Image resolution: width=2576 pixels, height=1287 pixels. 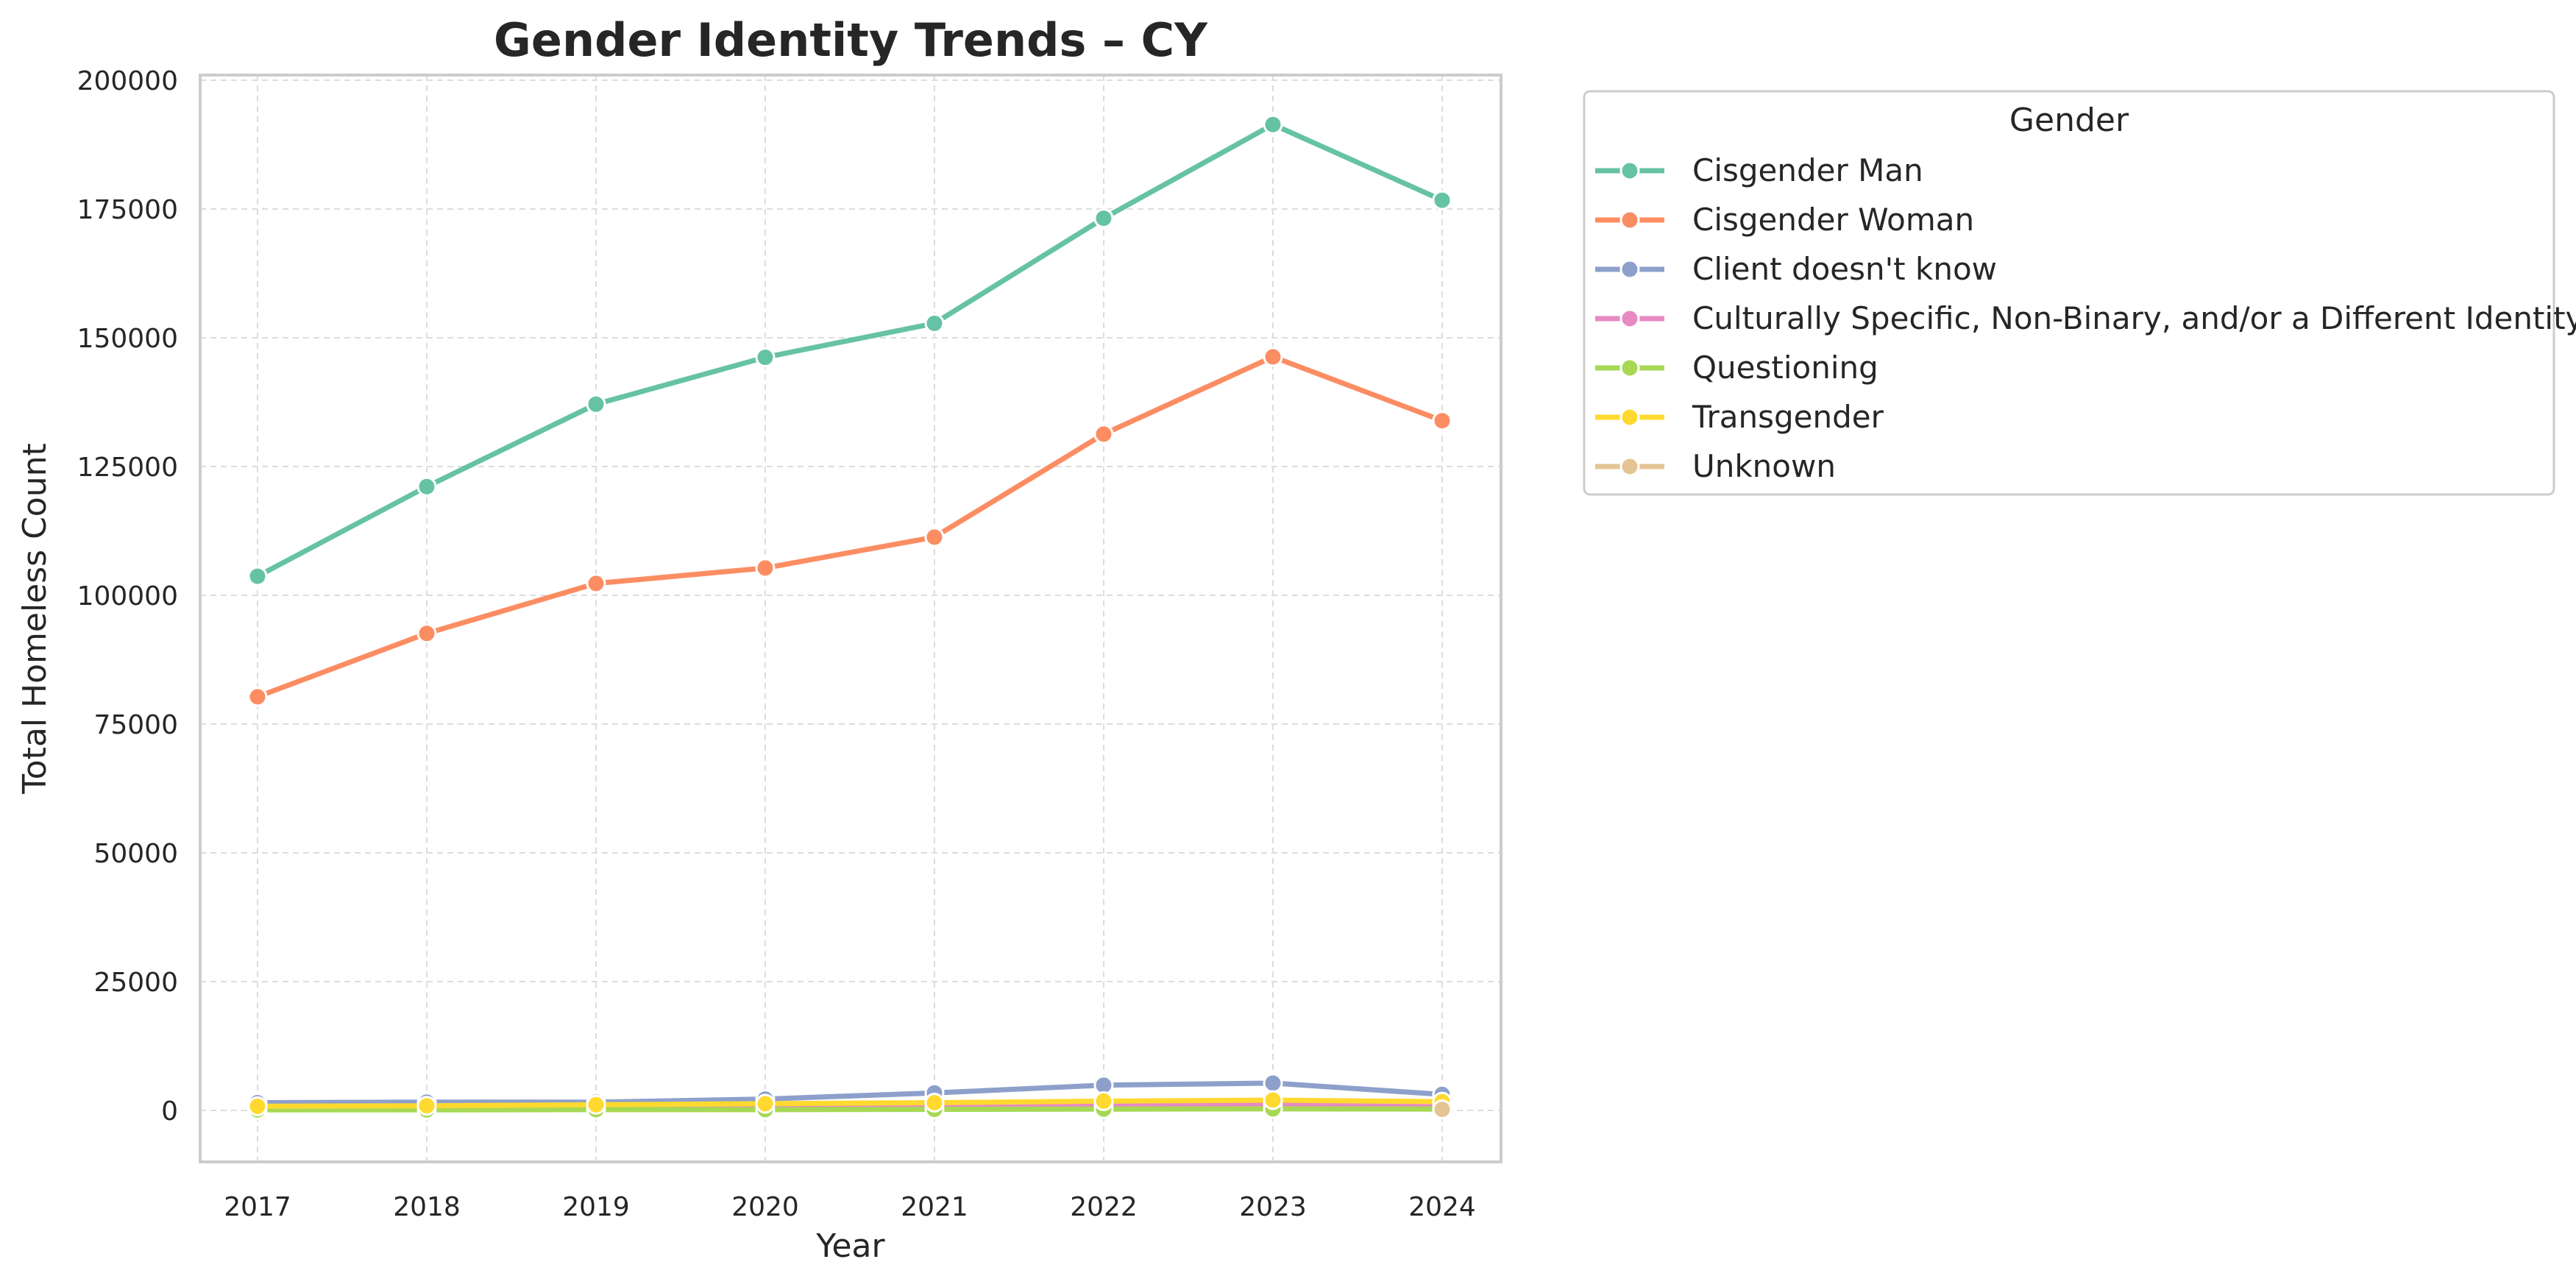 What do you see at coordinates (2069, 120) in the screenshot?
I see `legend-title: Gender` at bounding box center [2069, 120].